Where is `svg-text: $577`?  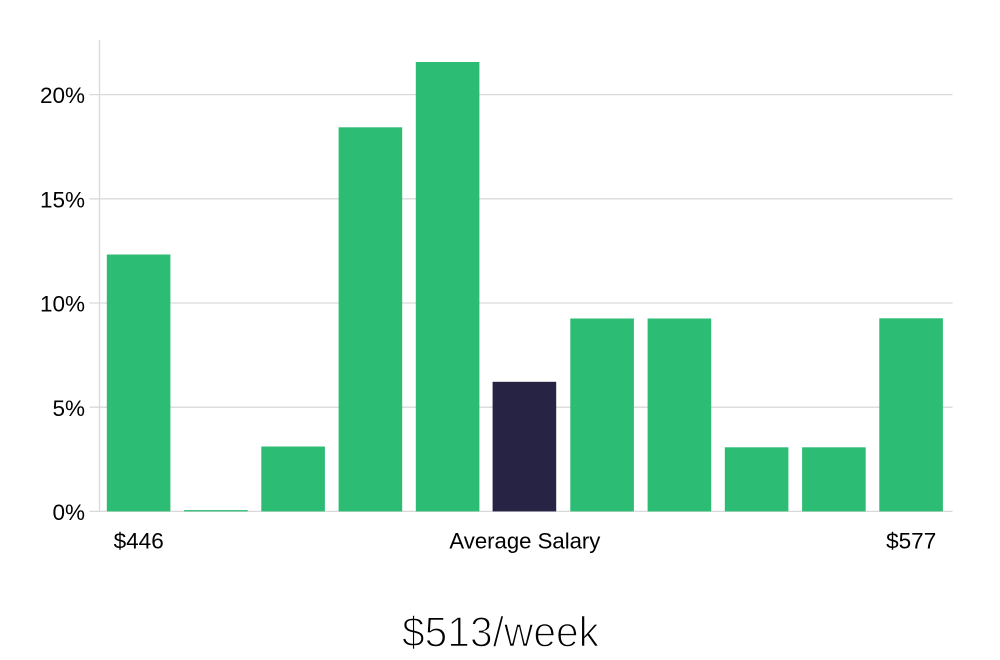
svg-text: $577 is located at coordinates (911, 540).